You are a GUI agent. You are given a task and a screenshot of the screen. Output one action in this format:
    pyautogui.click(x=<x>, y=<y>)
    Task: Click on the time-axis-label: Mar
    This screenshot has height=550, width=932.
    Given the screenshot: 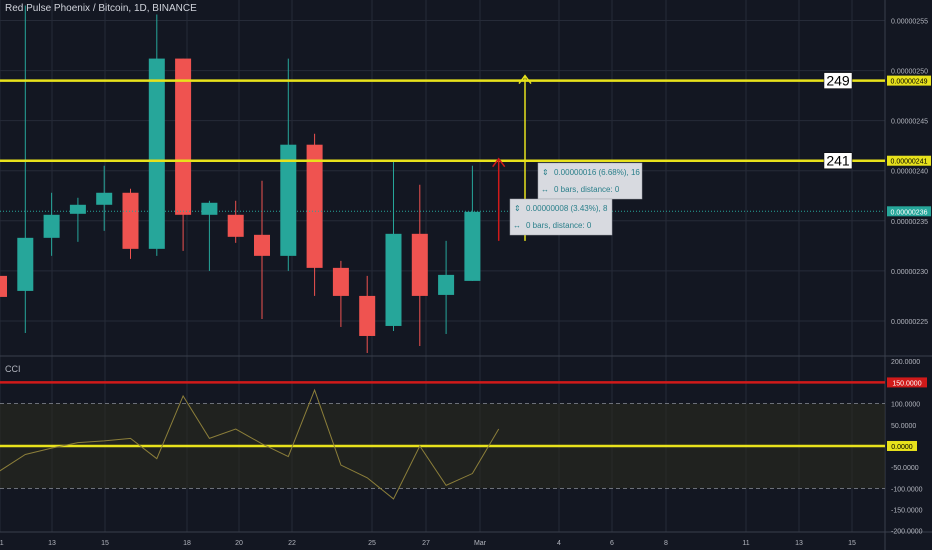 What is the action you would take?
    pyautogui.click(x=480, y=543)
    